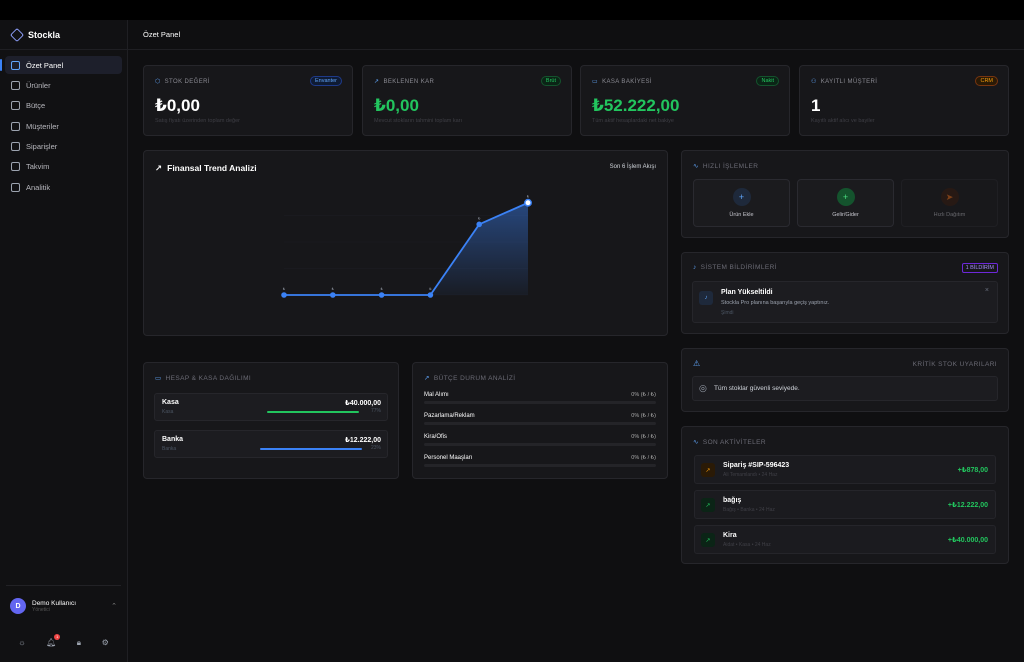 The image size is (1024, 662). What do you see at coordinates (972, 470) in the screenshot?
I see `activity-amount: +₺878,00` at bounding box center [972, 470].